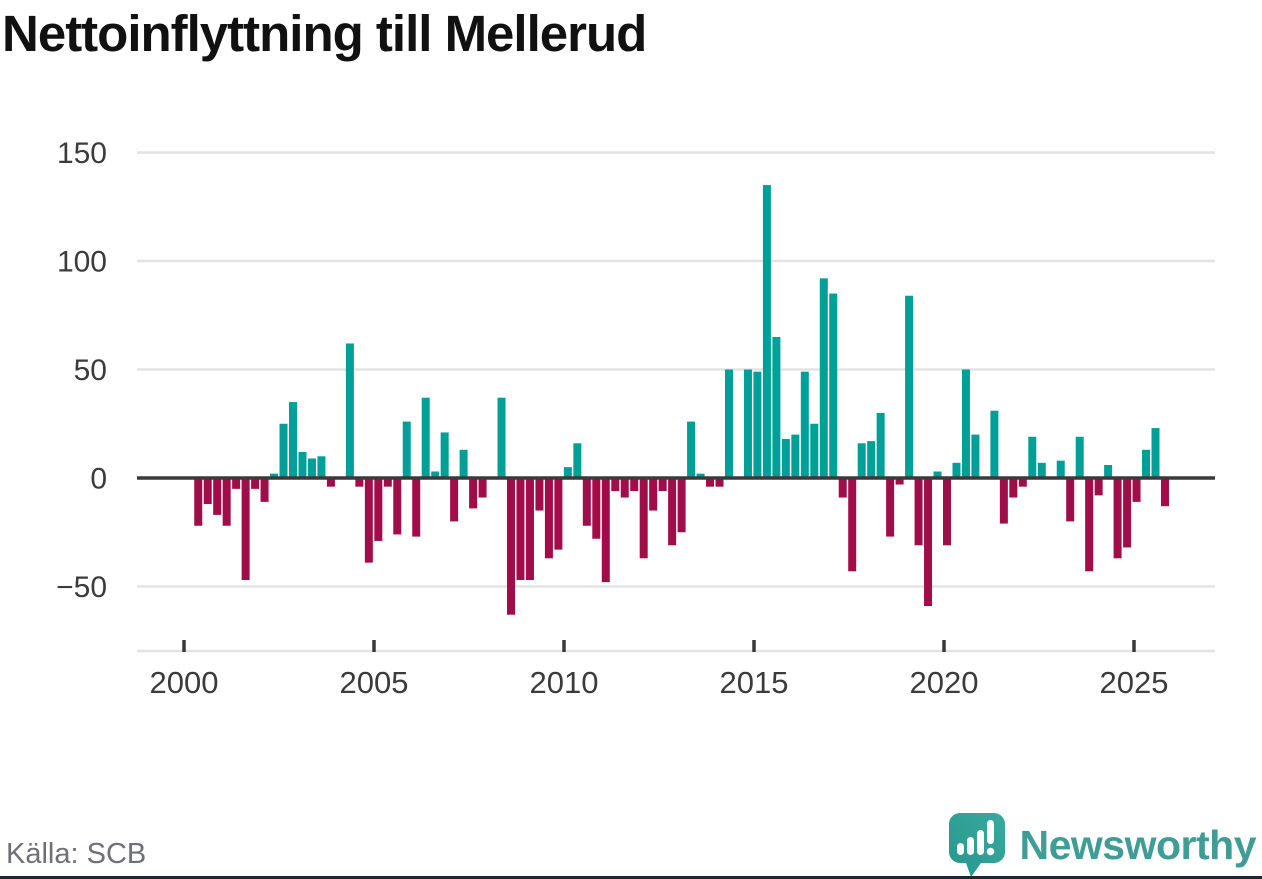 The image size is (1262, 879). Describe the element at coordinates (82, 153) in the screenshot. I see `y-tick-label: 150` at that location.